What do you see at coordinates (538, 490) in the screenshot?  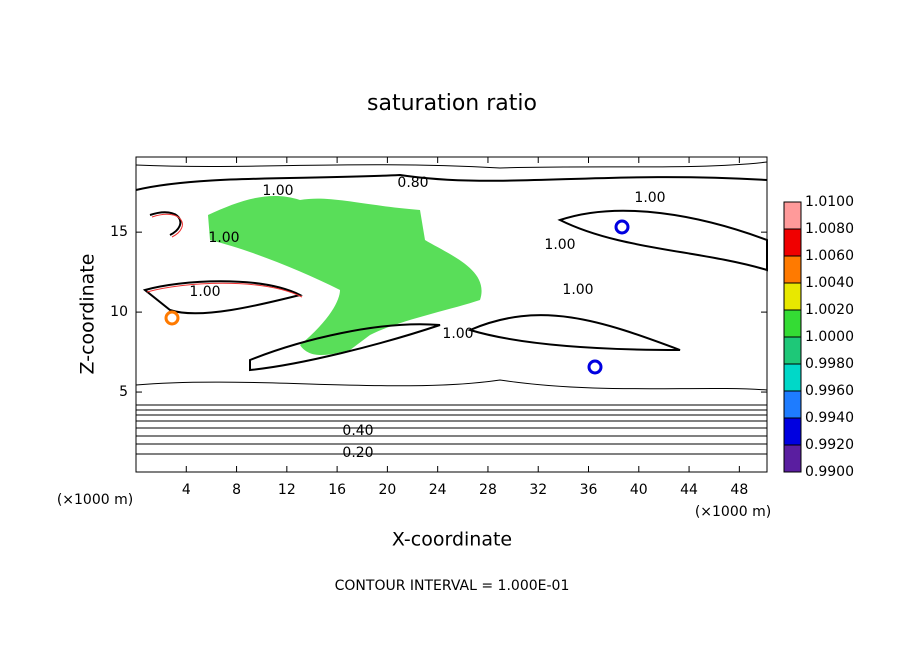 I see `x-tick-label: 32` at bounding box center [538, 490].